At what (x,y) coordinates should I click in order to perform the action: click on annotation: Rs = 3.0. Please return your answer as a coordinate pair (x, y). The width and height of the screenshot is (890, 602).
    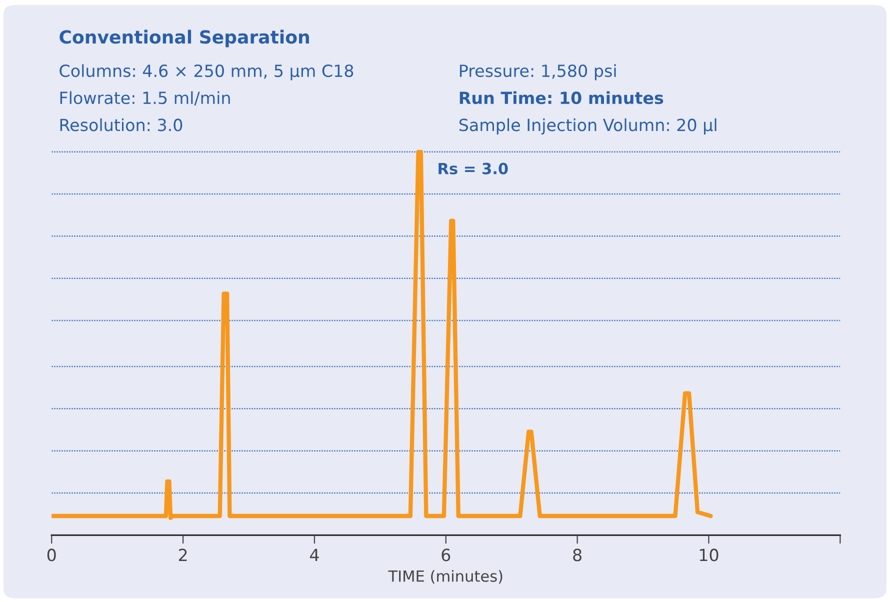
    Looking at the image, I should click on (473, 168).